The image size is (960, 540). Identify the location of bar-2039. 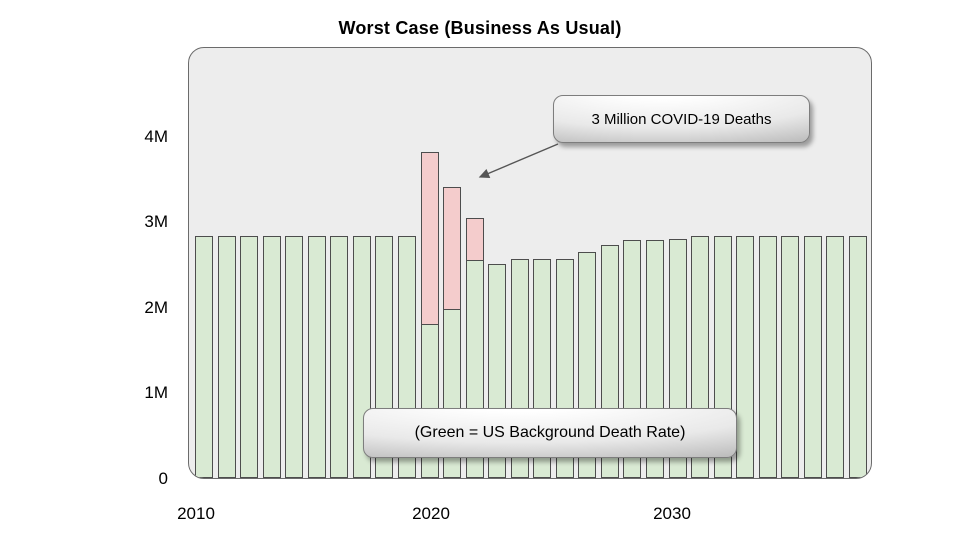
(857, 357).